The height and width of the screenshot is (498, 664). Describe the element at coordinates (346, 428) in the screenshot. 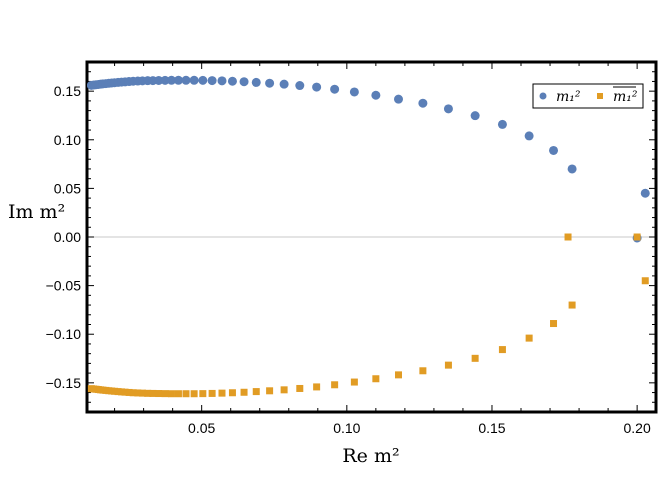

I see `x-tick-label: 0.10` at that location.